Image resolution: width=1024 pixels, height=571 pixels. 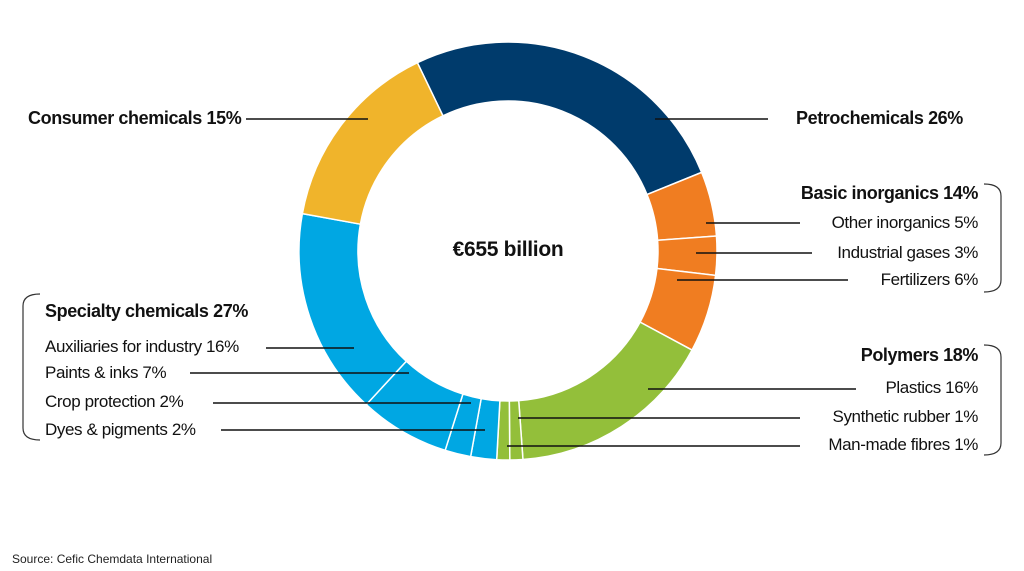 What do you see at coordinates (889, 193) in the screenshot?
I see `label-basic-inorganics: Basic inorganics 14%` at bounding box center [889, 193].